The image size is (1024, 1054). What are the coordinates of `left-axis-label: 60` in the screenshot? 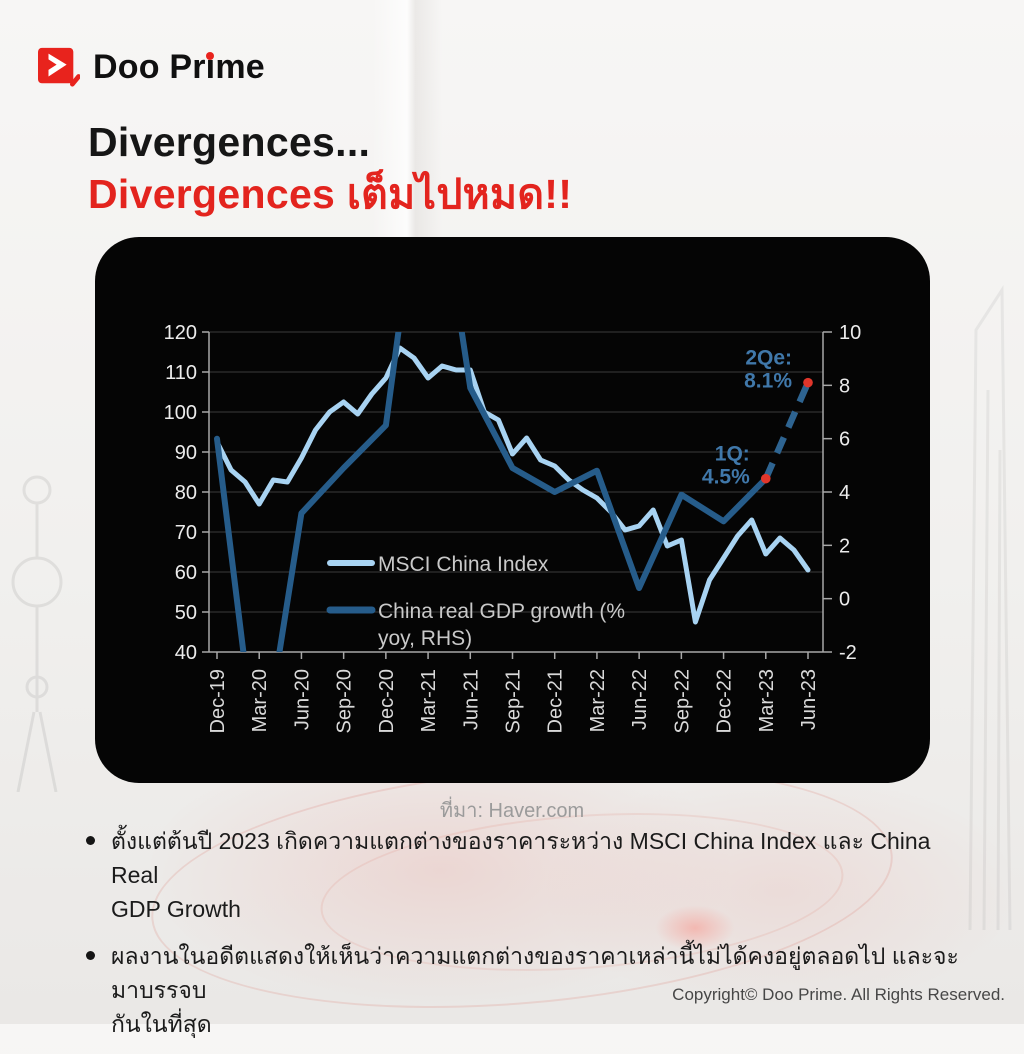 It's located at (186, 573).